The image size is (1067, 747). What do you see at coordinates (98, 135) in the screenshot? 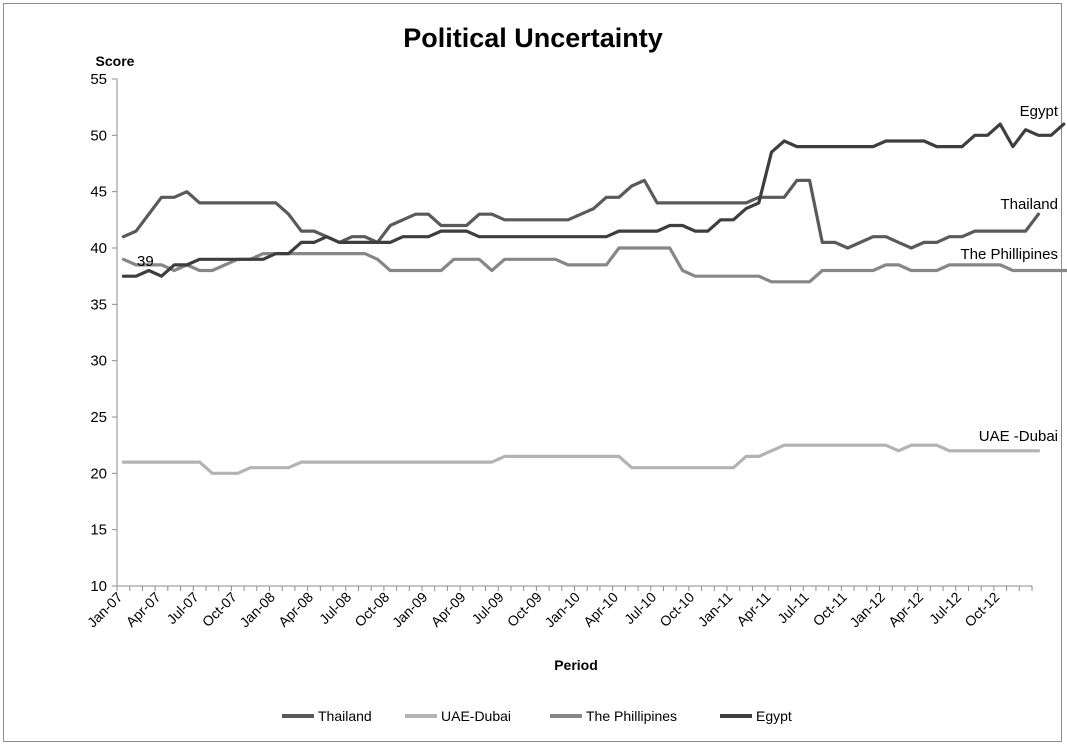
I see `y-tick-label: 50` at bounding box center [98, 135].